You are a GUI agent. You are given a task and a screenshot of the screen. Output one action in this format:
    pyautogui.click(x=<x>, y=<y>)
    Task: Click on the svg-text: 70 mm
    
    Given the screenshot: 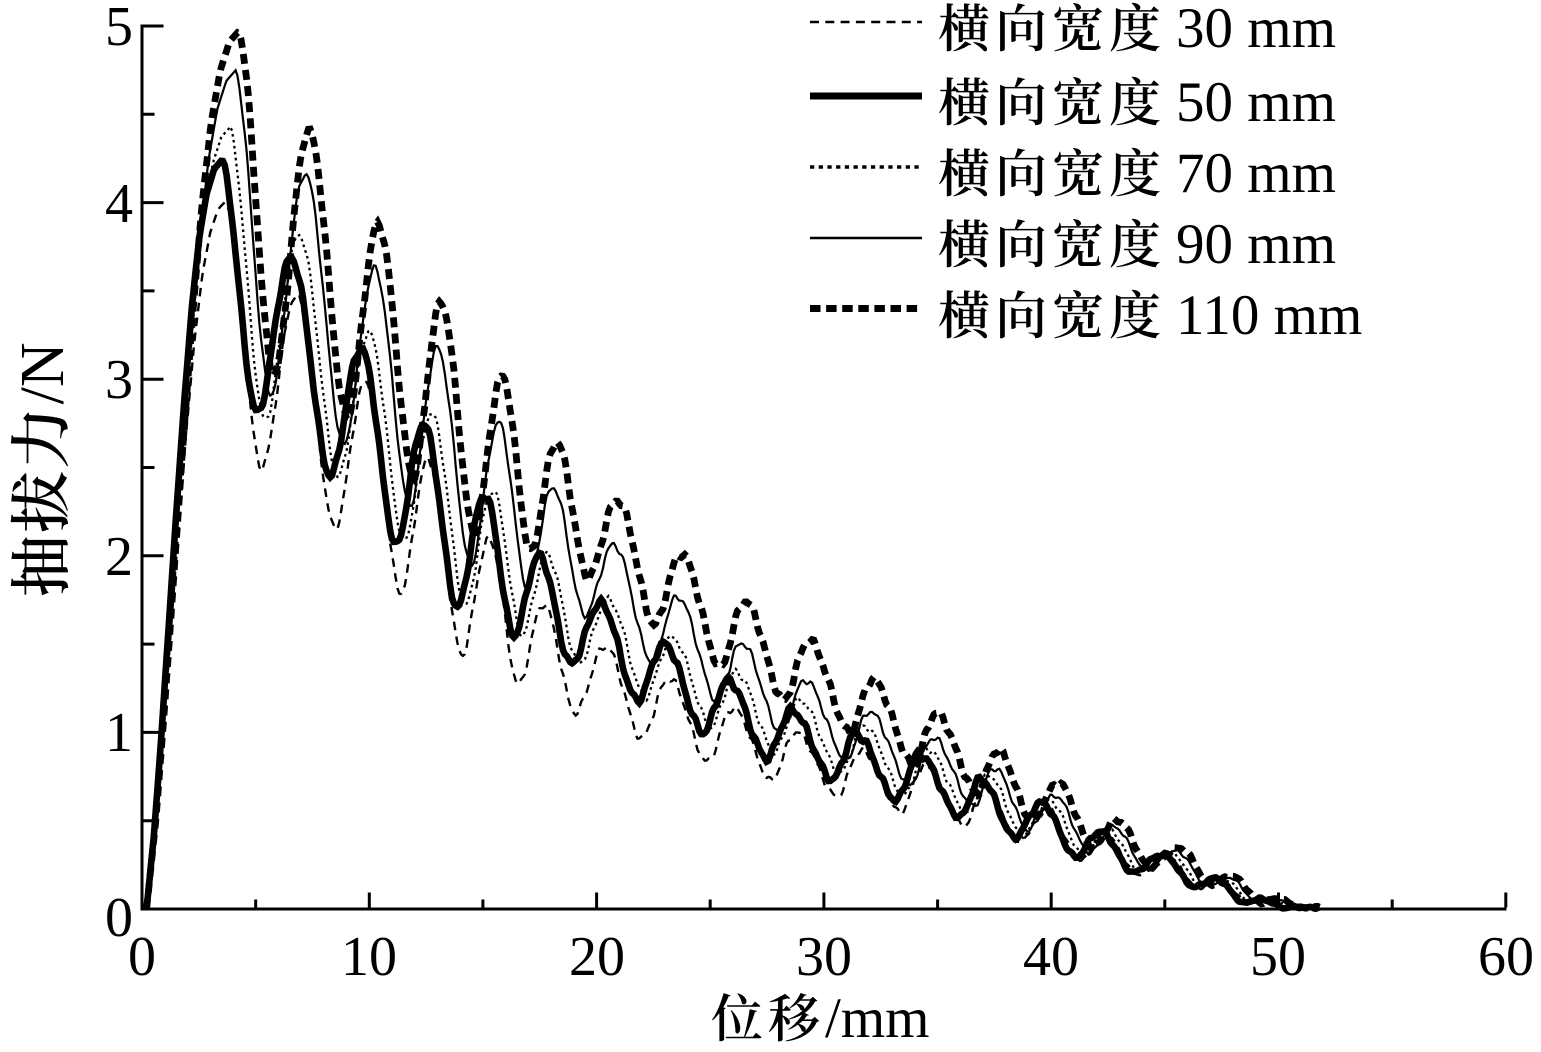 What is the action you would take?
    pyautogui.click(x=1256, y=173)
    